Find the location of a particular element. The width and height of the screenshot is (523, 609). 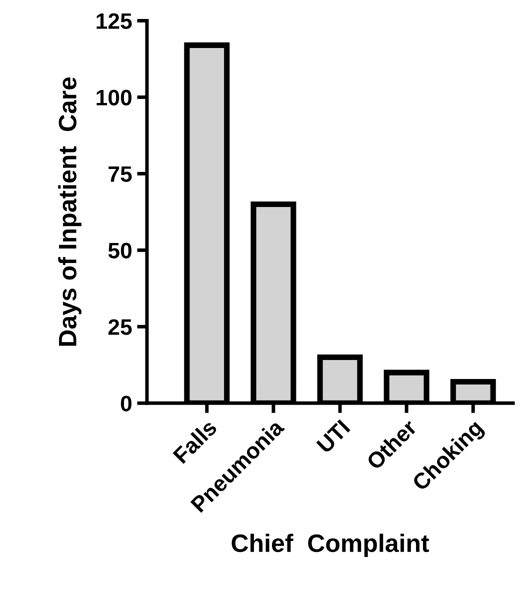

y-tick-label: 50 is located at coordinates (120, 250).